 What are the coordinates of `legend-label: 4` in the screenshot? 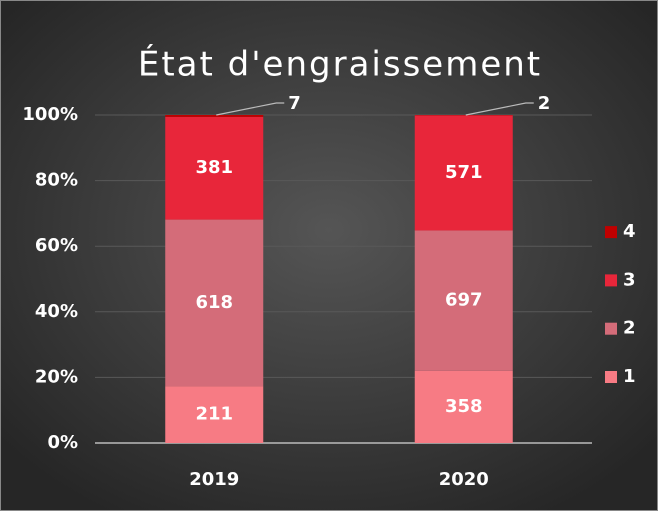 It's located at (629, 231).